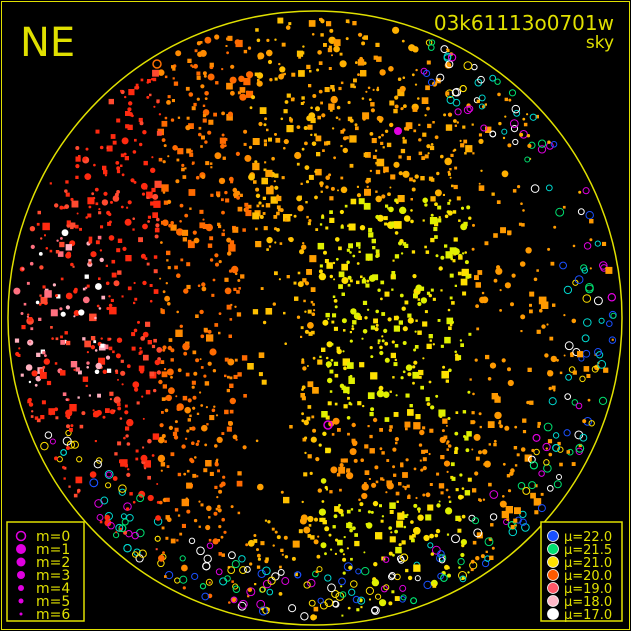  I want to click on color-legend-label: μ=21.0, so click(588, 563).